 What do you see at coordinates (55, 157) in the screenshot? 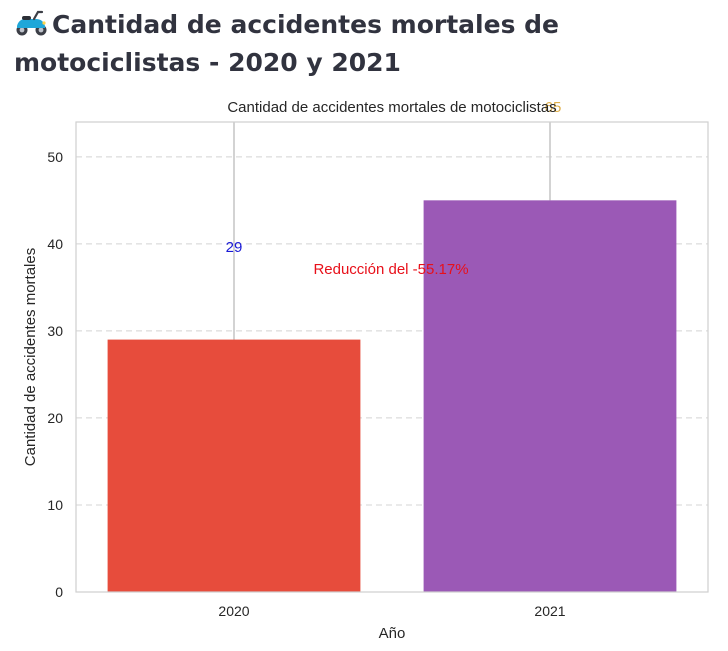
I see `y-tick-label: 50` at bounding box center [55, 157].